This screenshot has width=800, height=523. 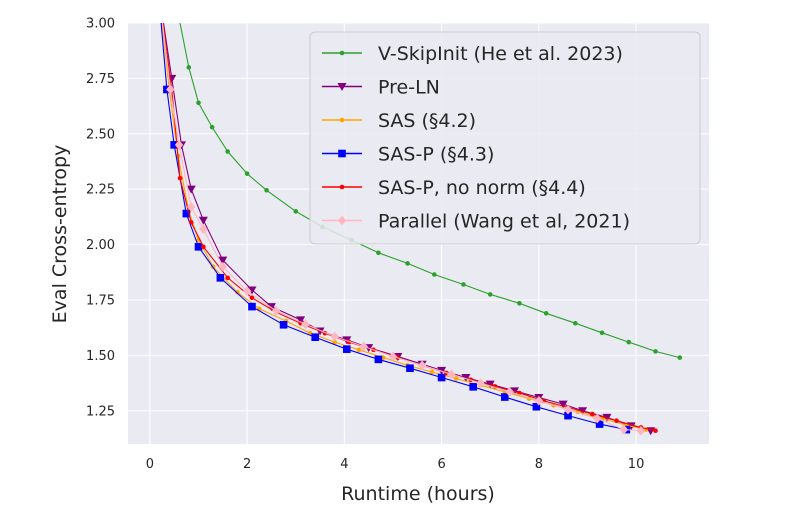 I want to click on legend-v-skipinit-he-et-al-2023-point, so click(x=342, y=53).